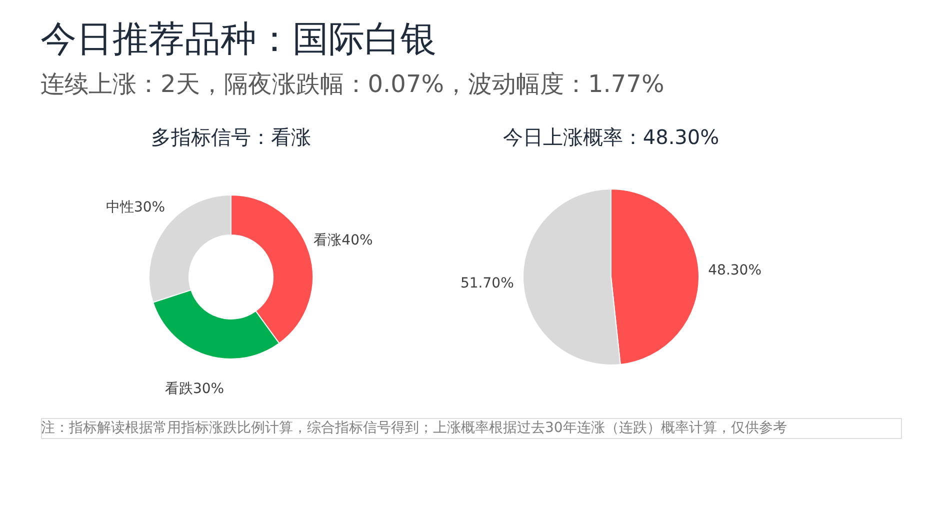 Image resolution: width=939 pixels, height=515 pixels. Describe the element at coordinates (414, 428) in the screenshot. I see `text: 注：指标解读根据常用指标涨跌比例计算，综合指标信号得到；上涨概率根据过去30年连涨（连跌）概率计算，仅供参考` at that location.